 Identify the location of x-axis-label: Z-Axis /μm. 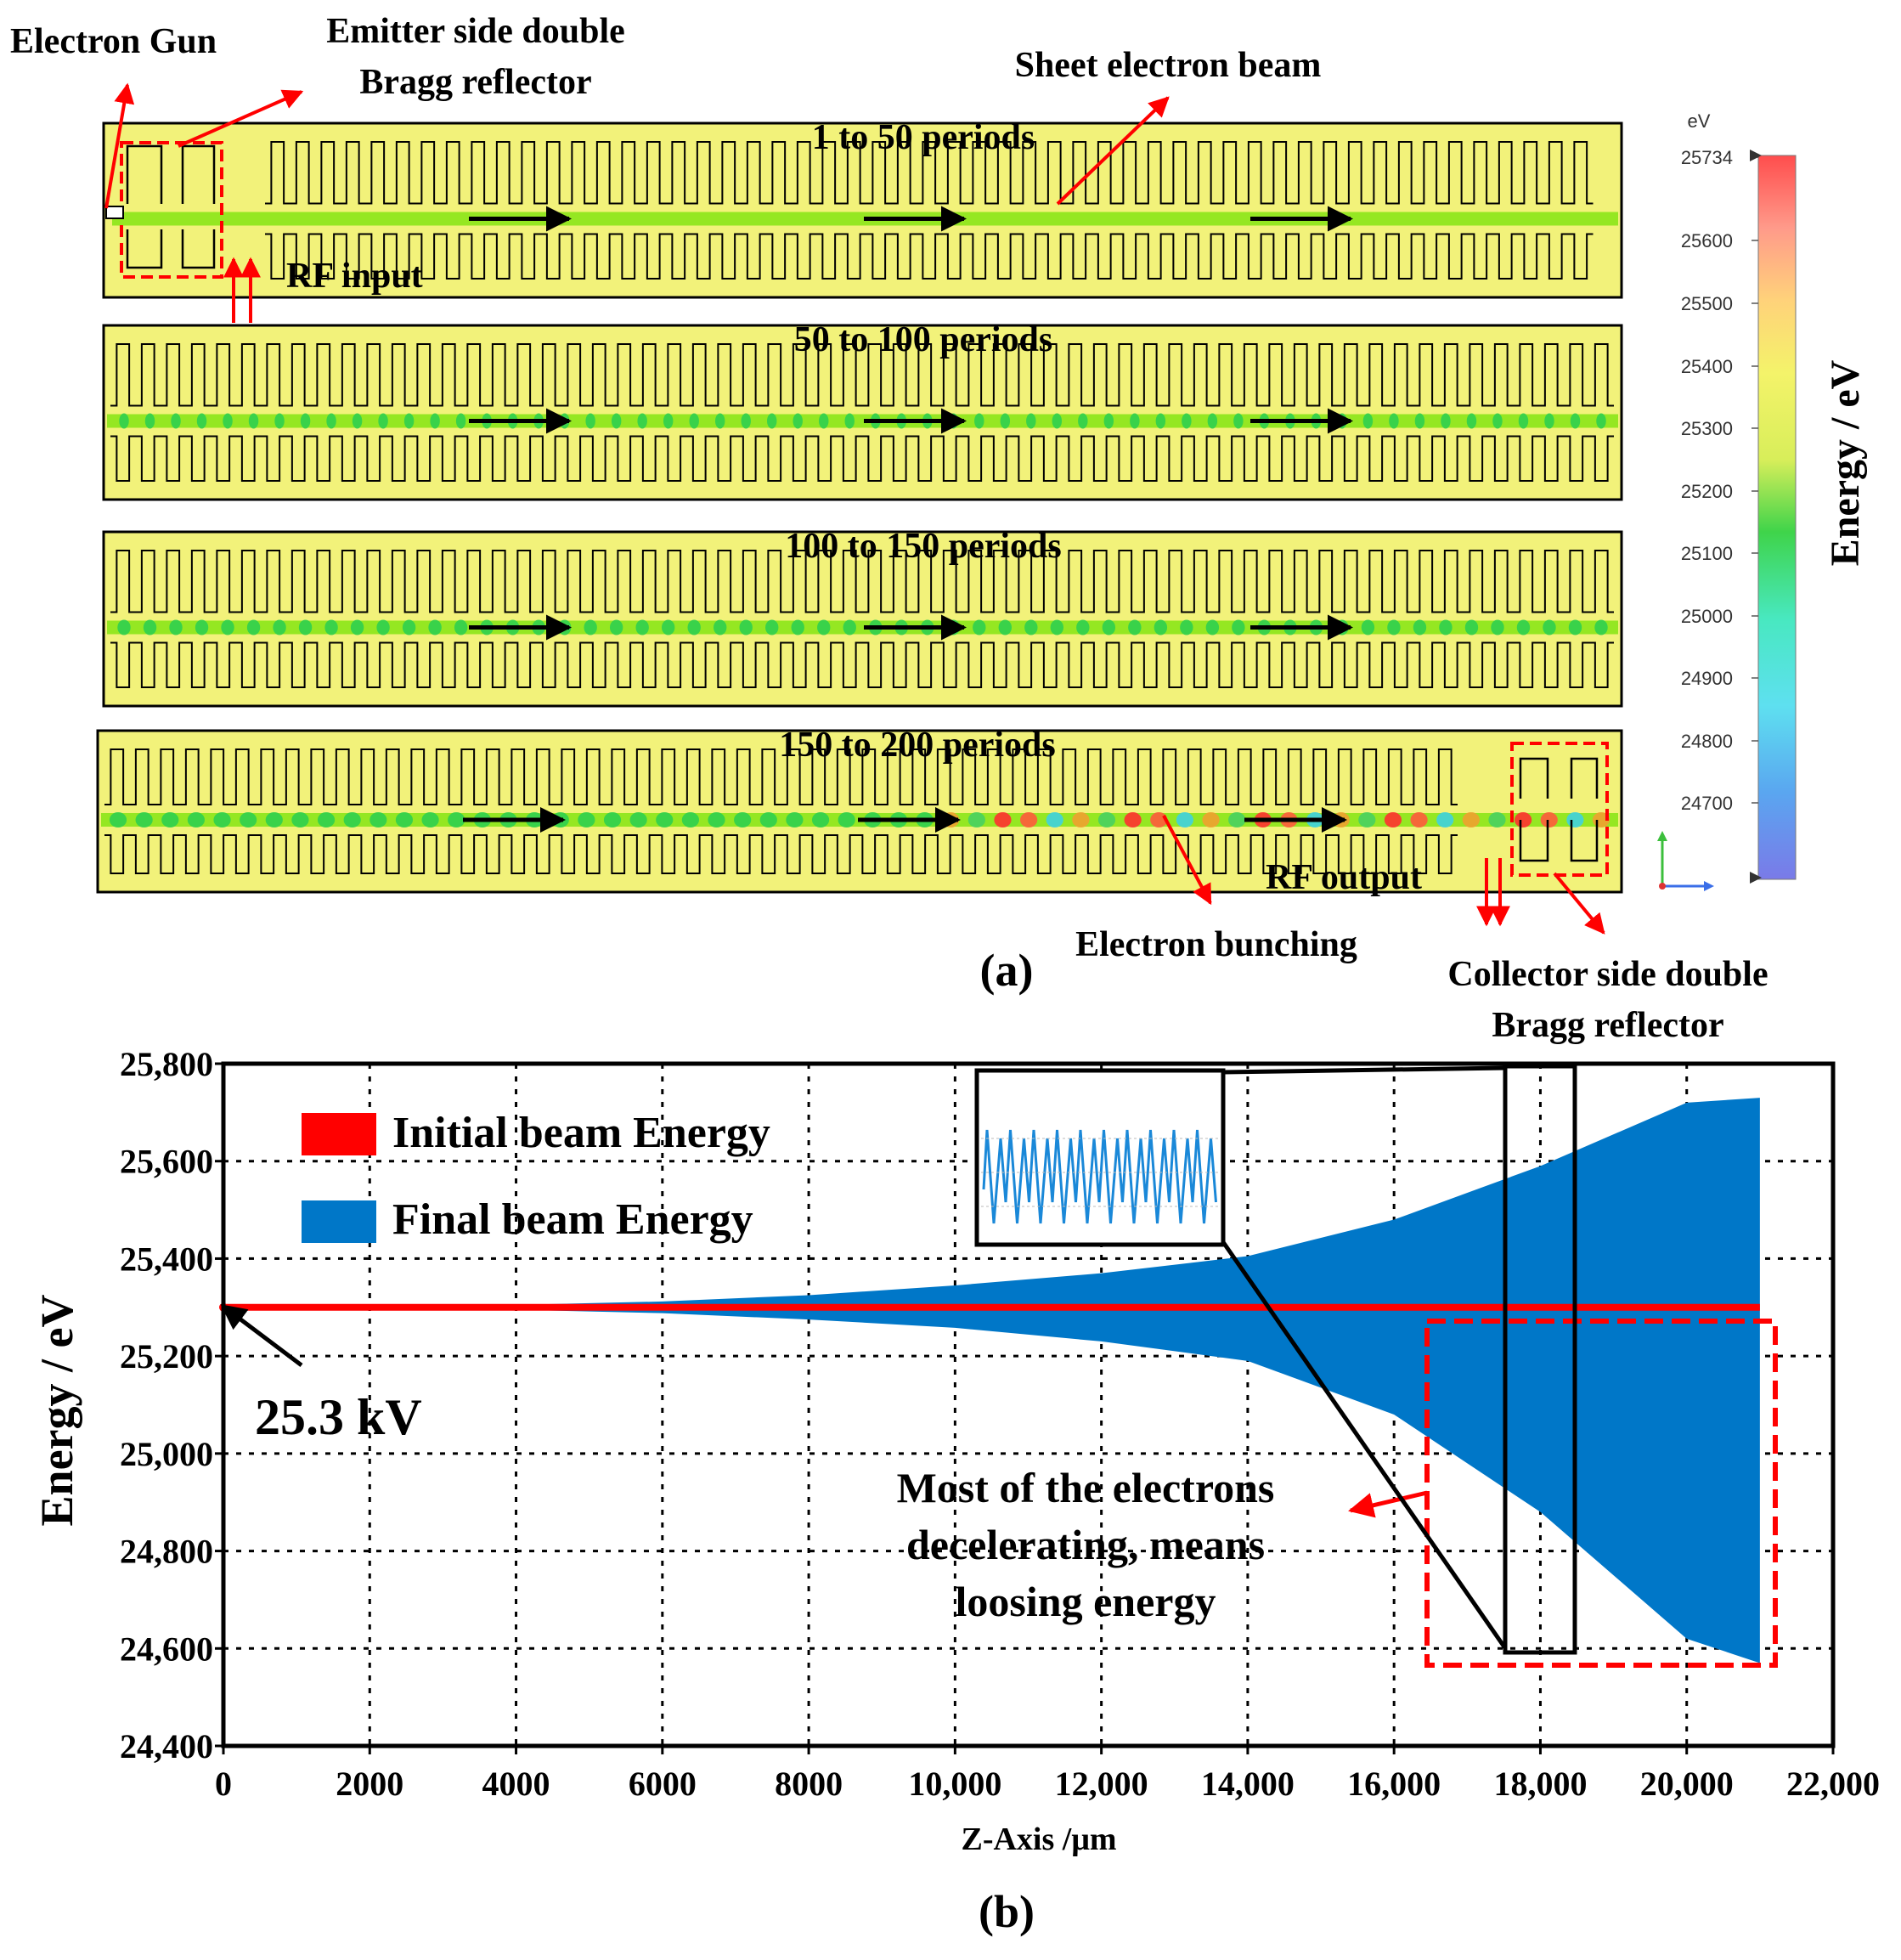
(1039, 1840).